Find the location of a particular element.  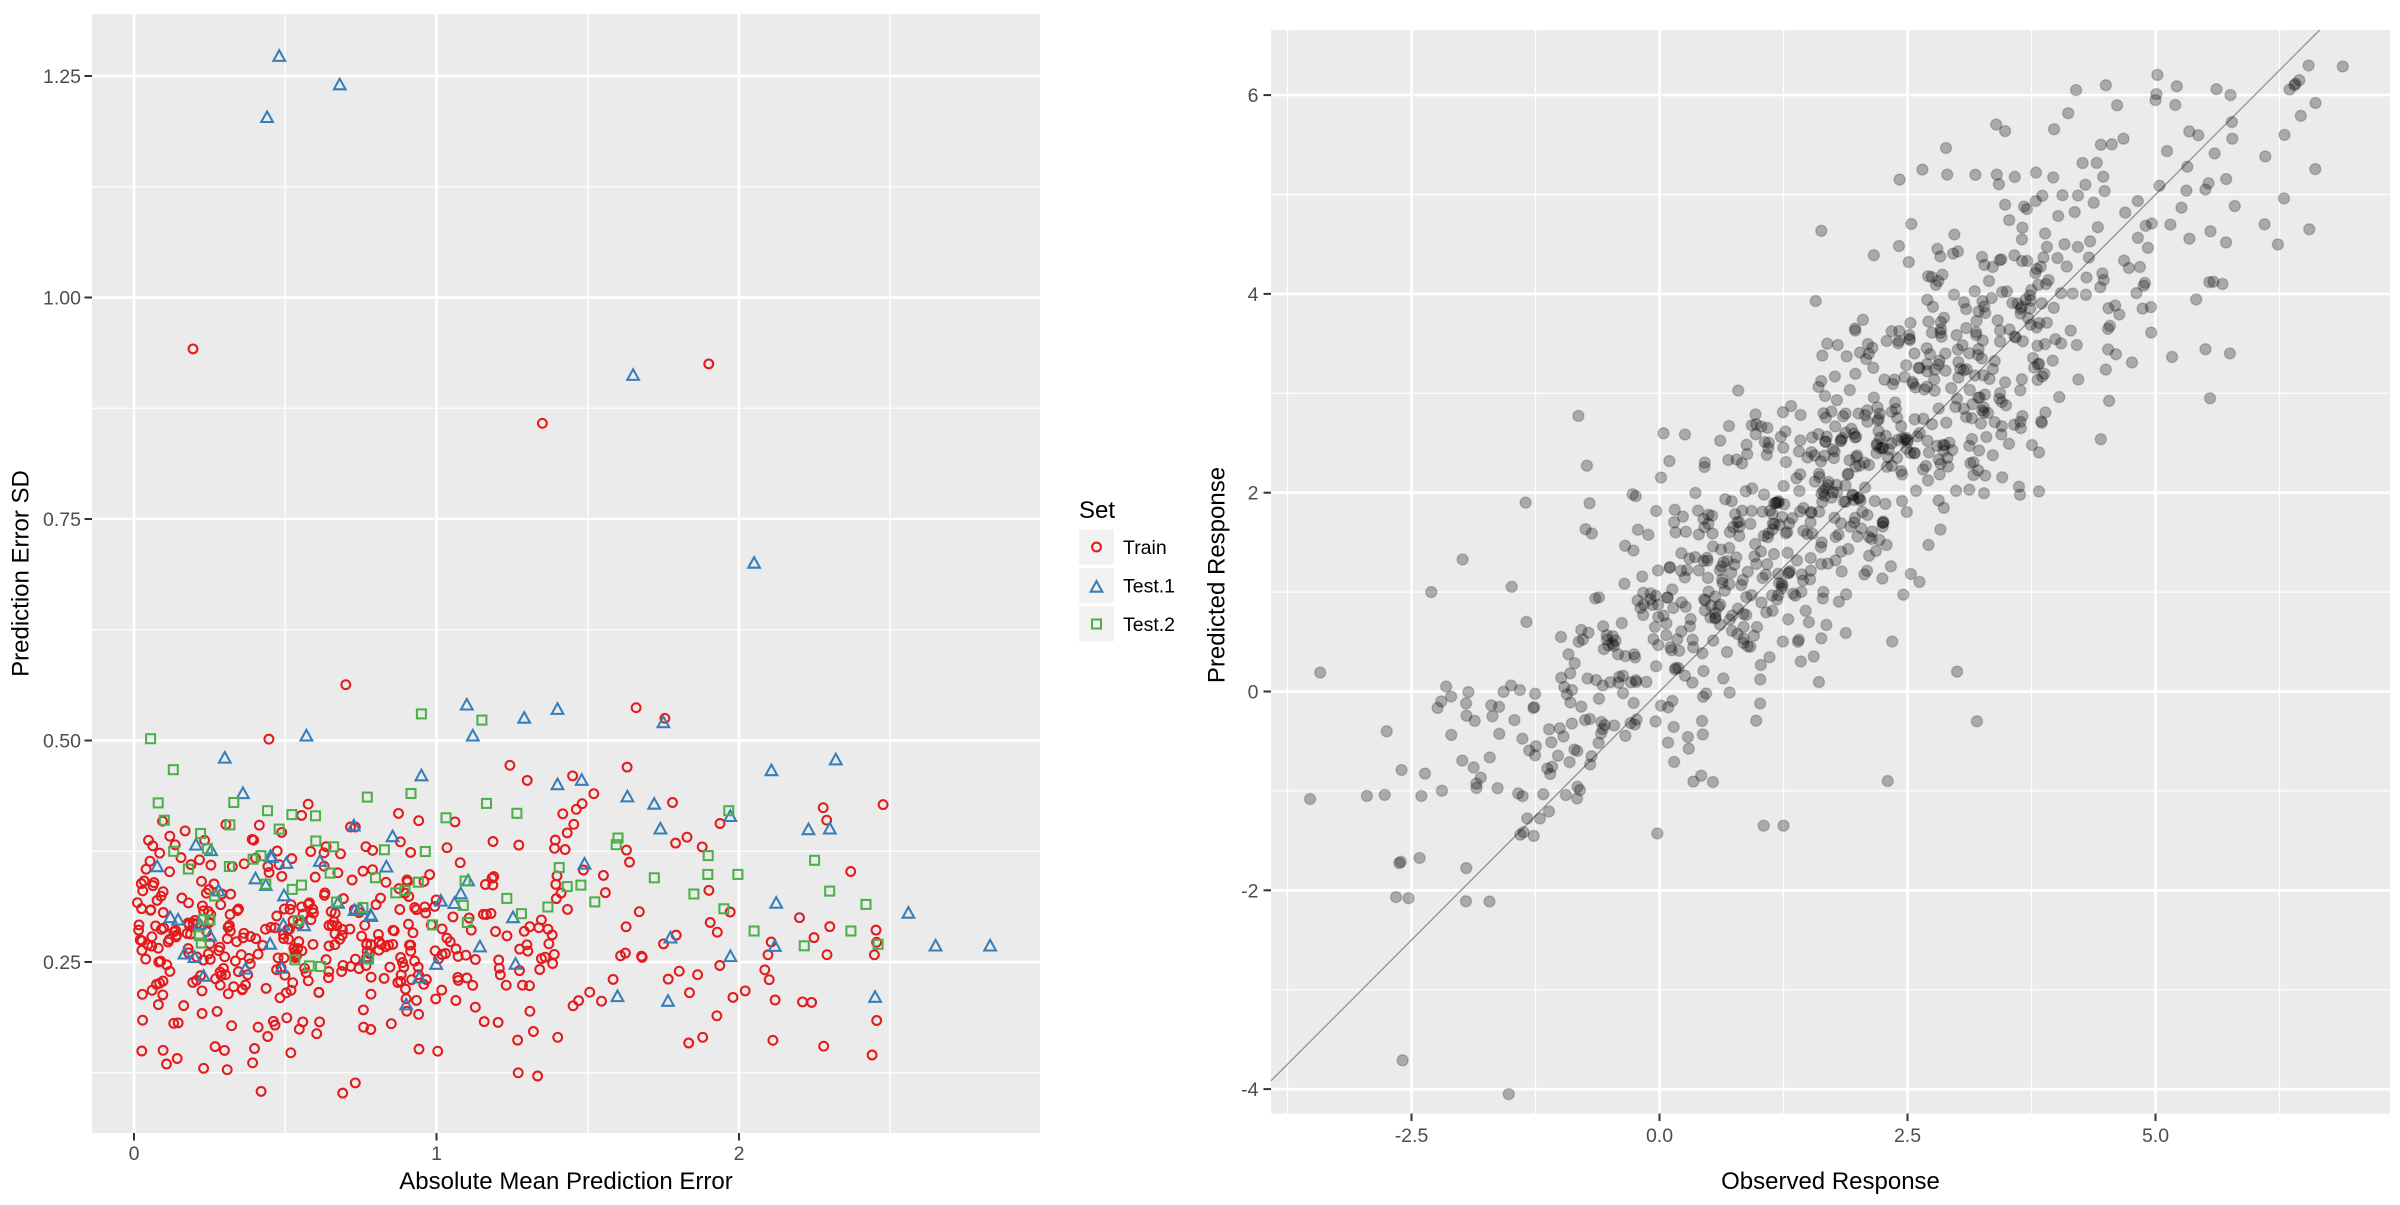

svg-text: Test.2 is located at coordinates (1149, 625).